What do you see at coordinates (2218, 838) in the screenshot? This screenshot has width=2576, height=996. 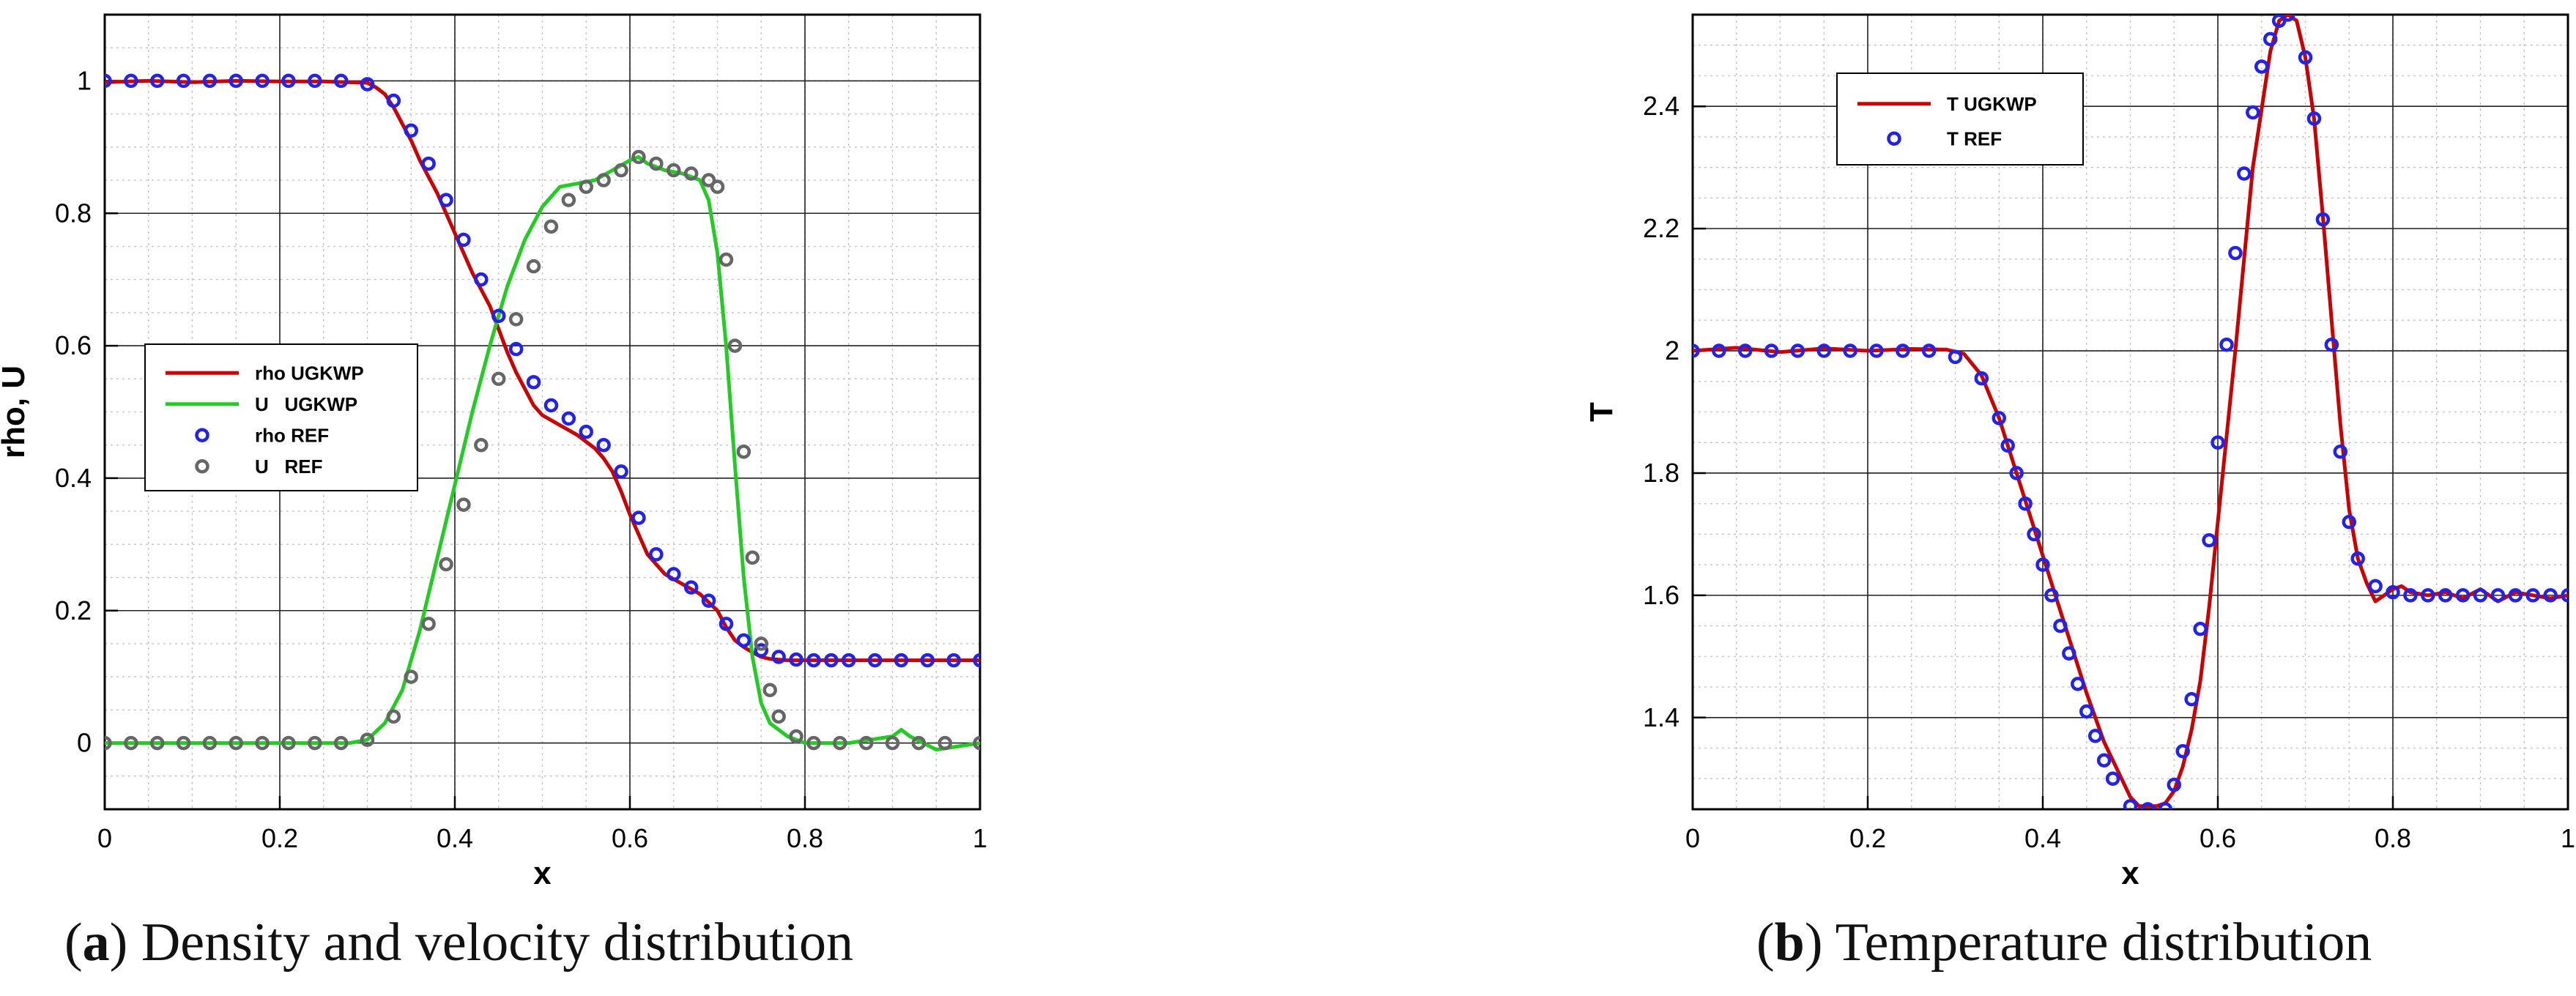 I see `x-tick-label: 0.6` at bounding box center [2218, 838].